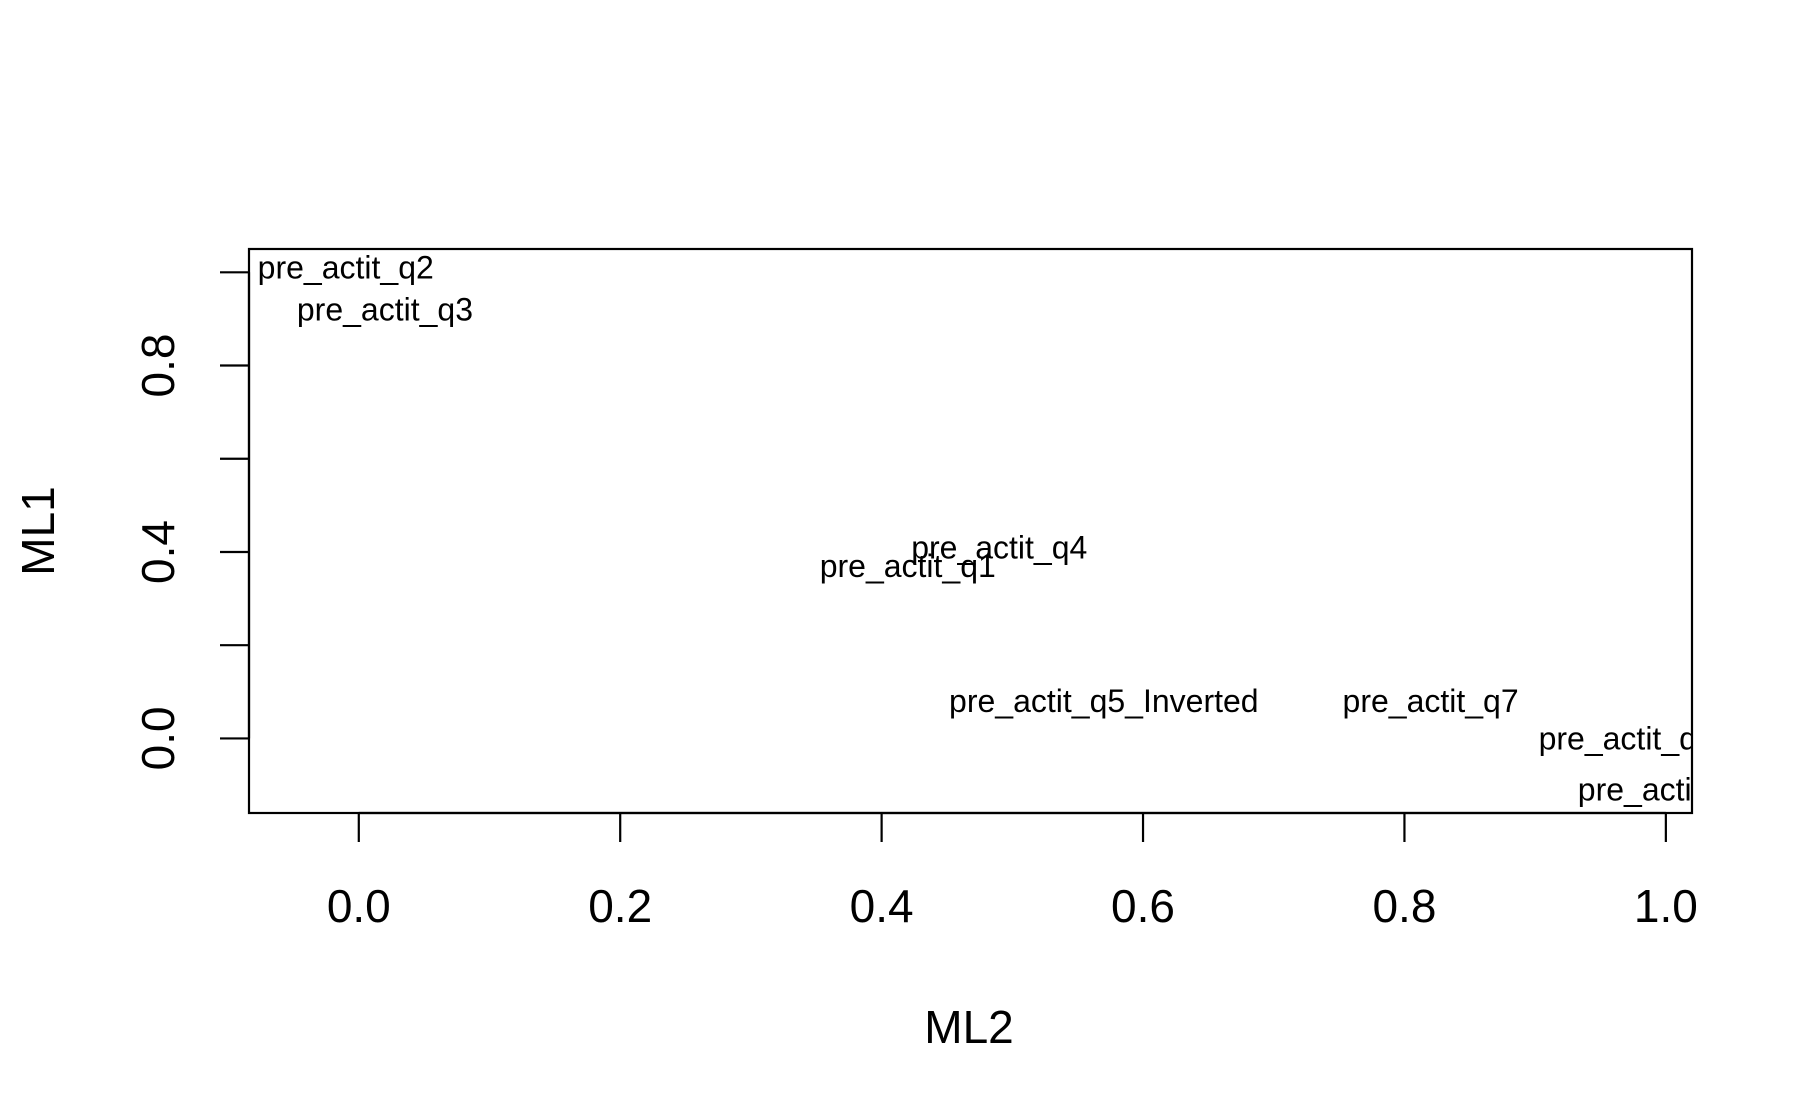 Image resolution: width=1800 pixels, height=1112 pixels. I want to click on x-tick-label: 0.4, so click(882, 906).